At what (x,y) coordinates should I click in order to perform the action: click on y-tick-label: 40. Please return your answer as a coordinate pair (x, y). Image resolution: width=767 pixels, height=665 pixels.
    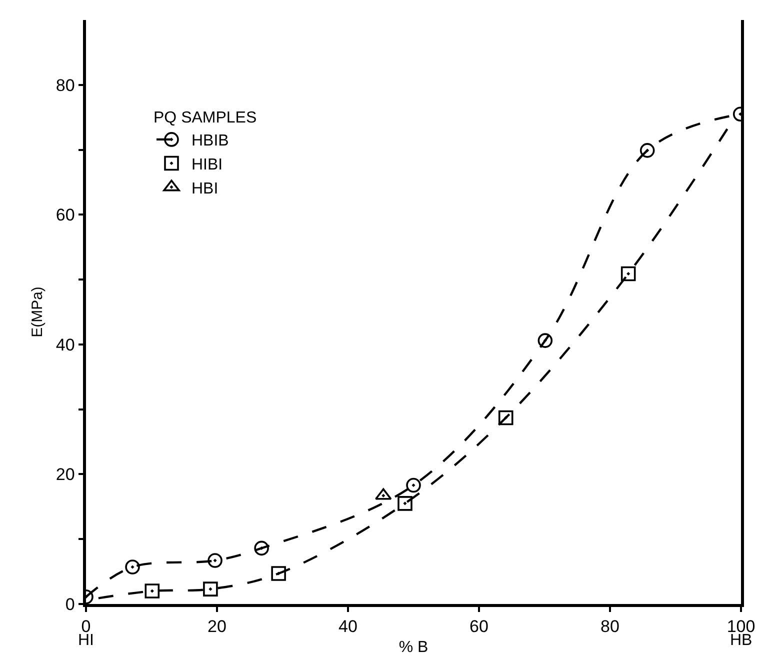
    Looking at the image, I should click on (65, 344).